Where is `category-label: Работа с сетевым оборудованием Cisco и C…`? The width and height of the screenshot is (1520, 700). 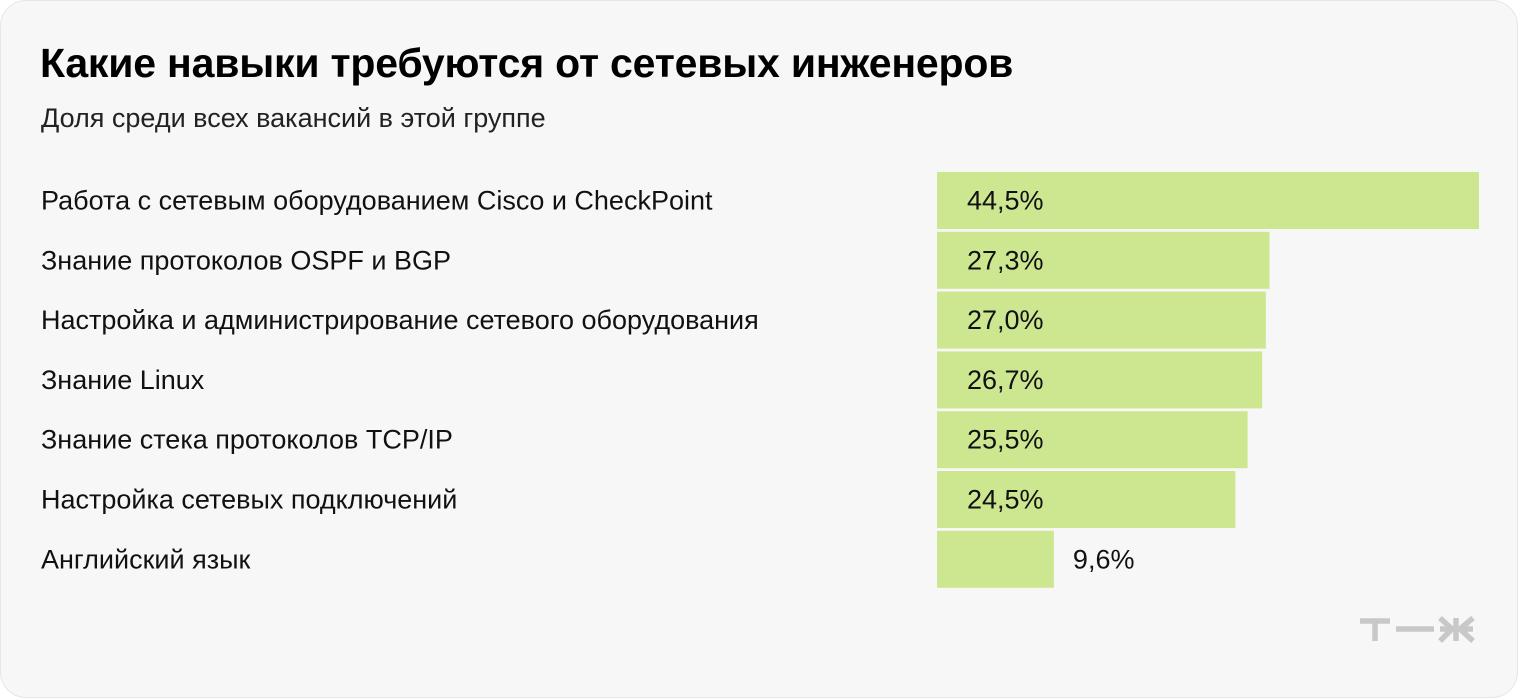
category-label: Работа с сетевым оборудованием Cisco и C… is located at coordinates (377, 201).